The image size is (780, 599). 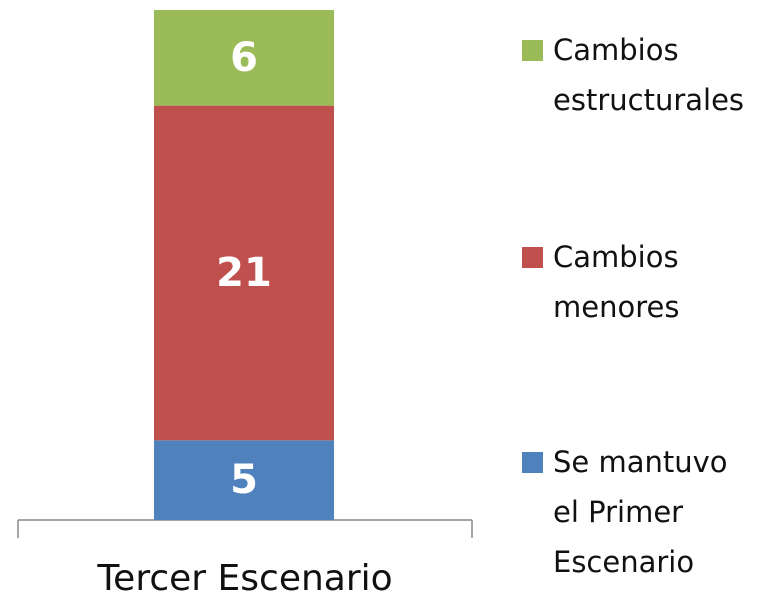 I want to click on data-label: 6, so click(x=244, y=58).